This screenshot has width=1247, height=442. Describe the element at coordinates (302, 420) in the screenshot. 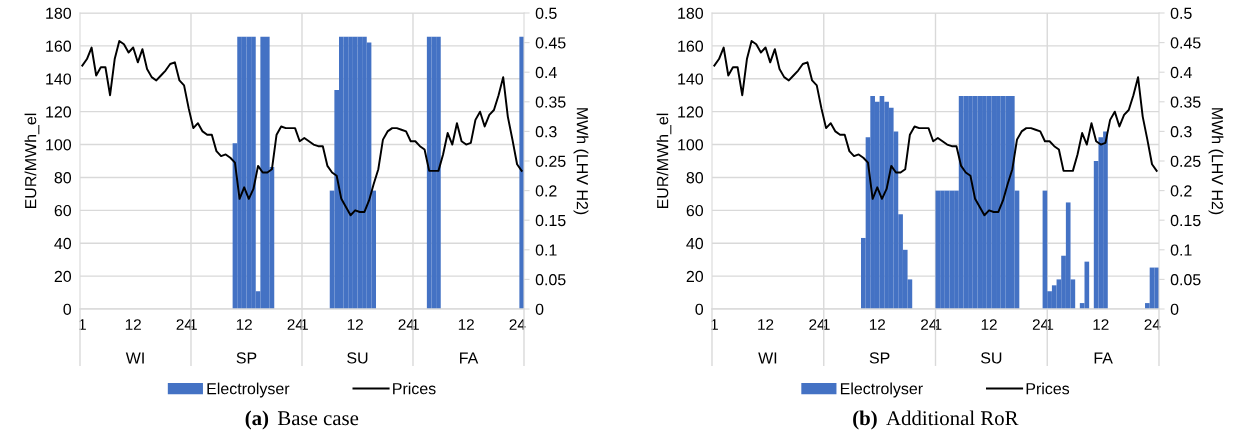

I see `text: (a) Base case` at that location.